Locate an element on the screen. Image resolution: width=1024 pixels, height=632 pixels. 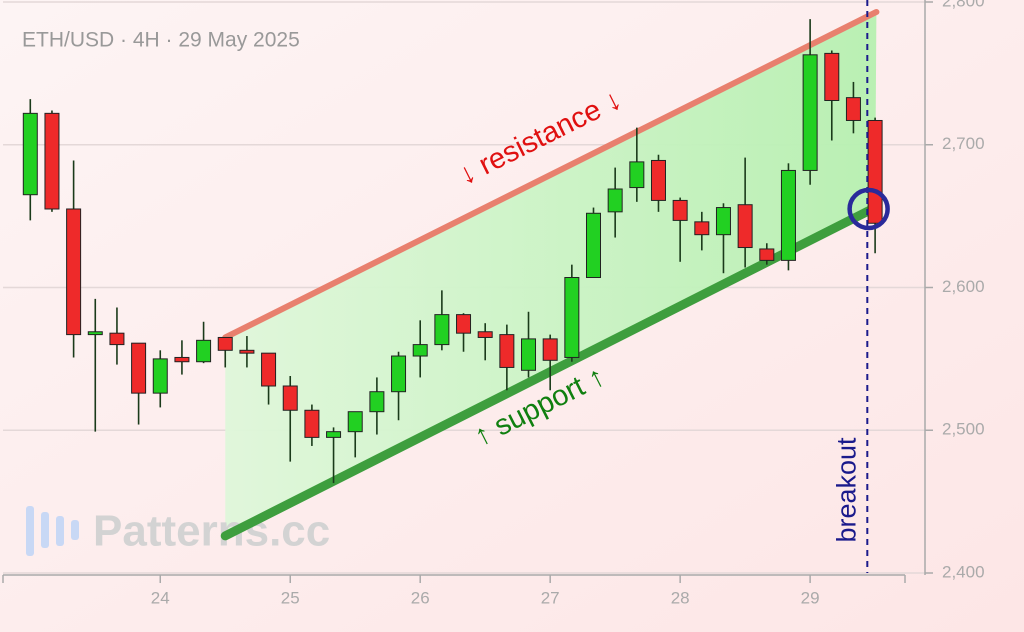
x-tick-label: 27 is located at coordinates (550, 597).